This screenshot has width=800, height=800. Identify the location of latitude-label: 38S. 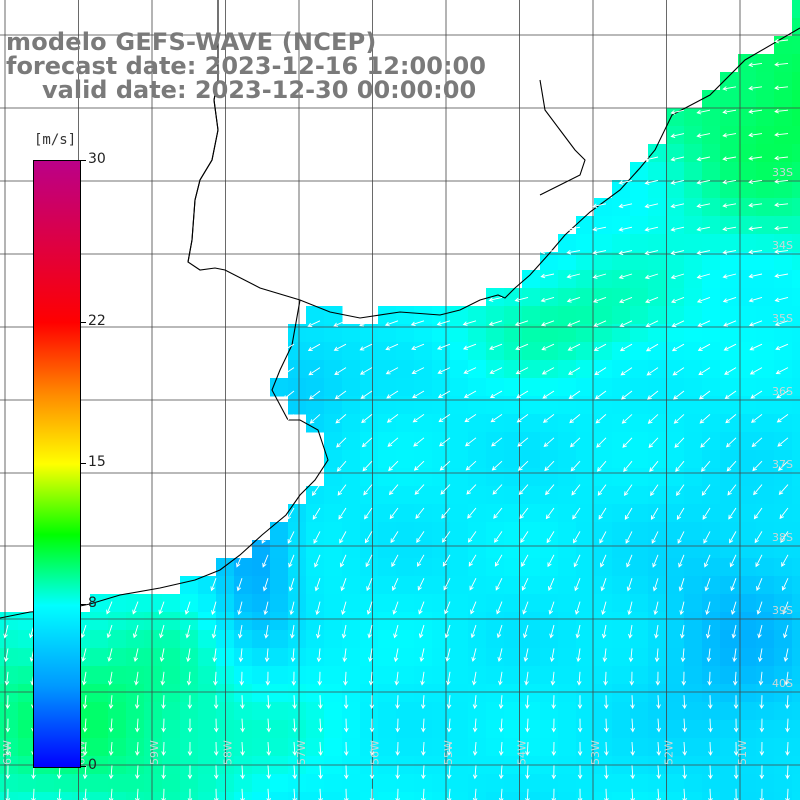
(782, 537).